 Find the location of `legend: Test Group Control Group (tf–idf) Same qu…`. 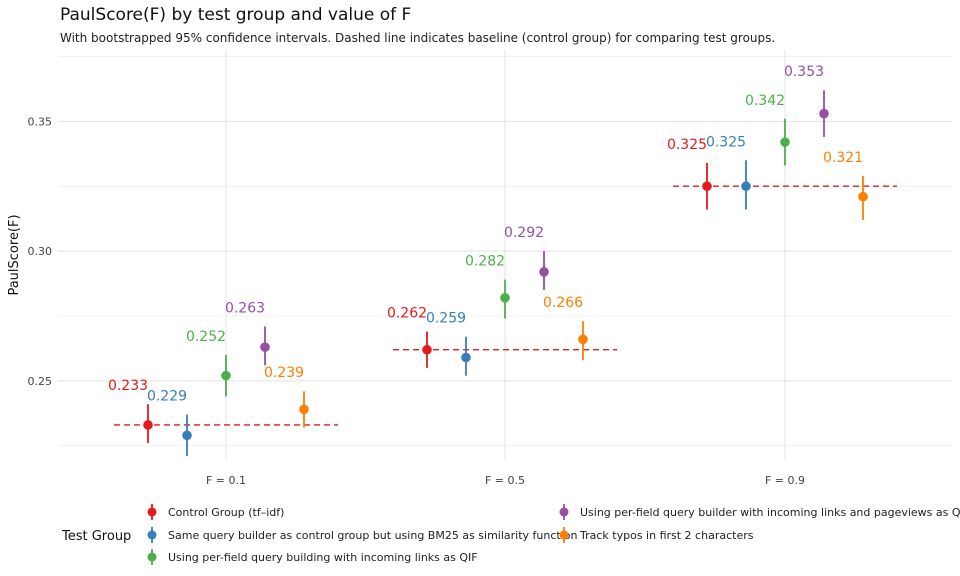

legend: Test Group Control Group (tf–idf) Same qu… is located at coordinates (510, 534).